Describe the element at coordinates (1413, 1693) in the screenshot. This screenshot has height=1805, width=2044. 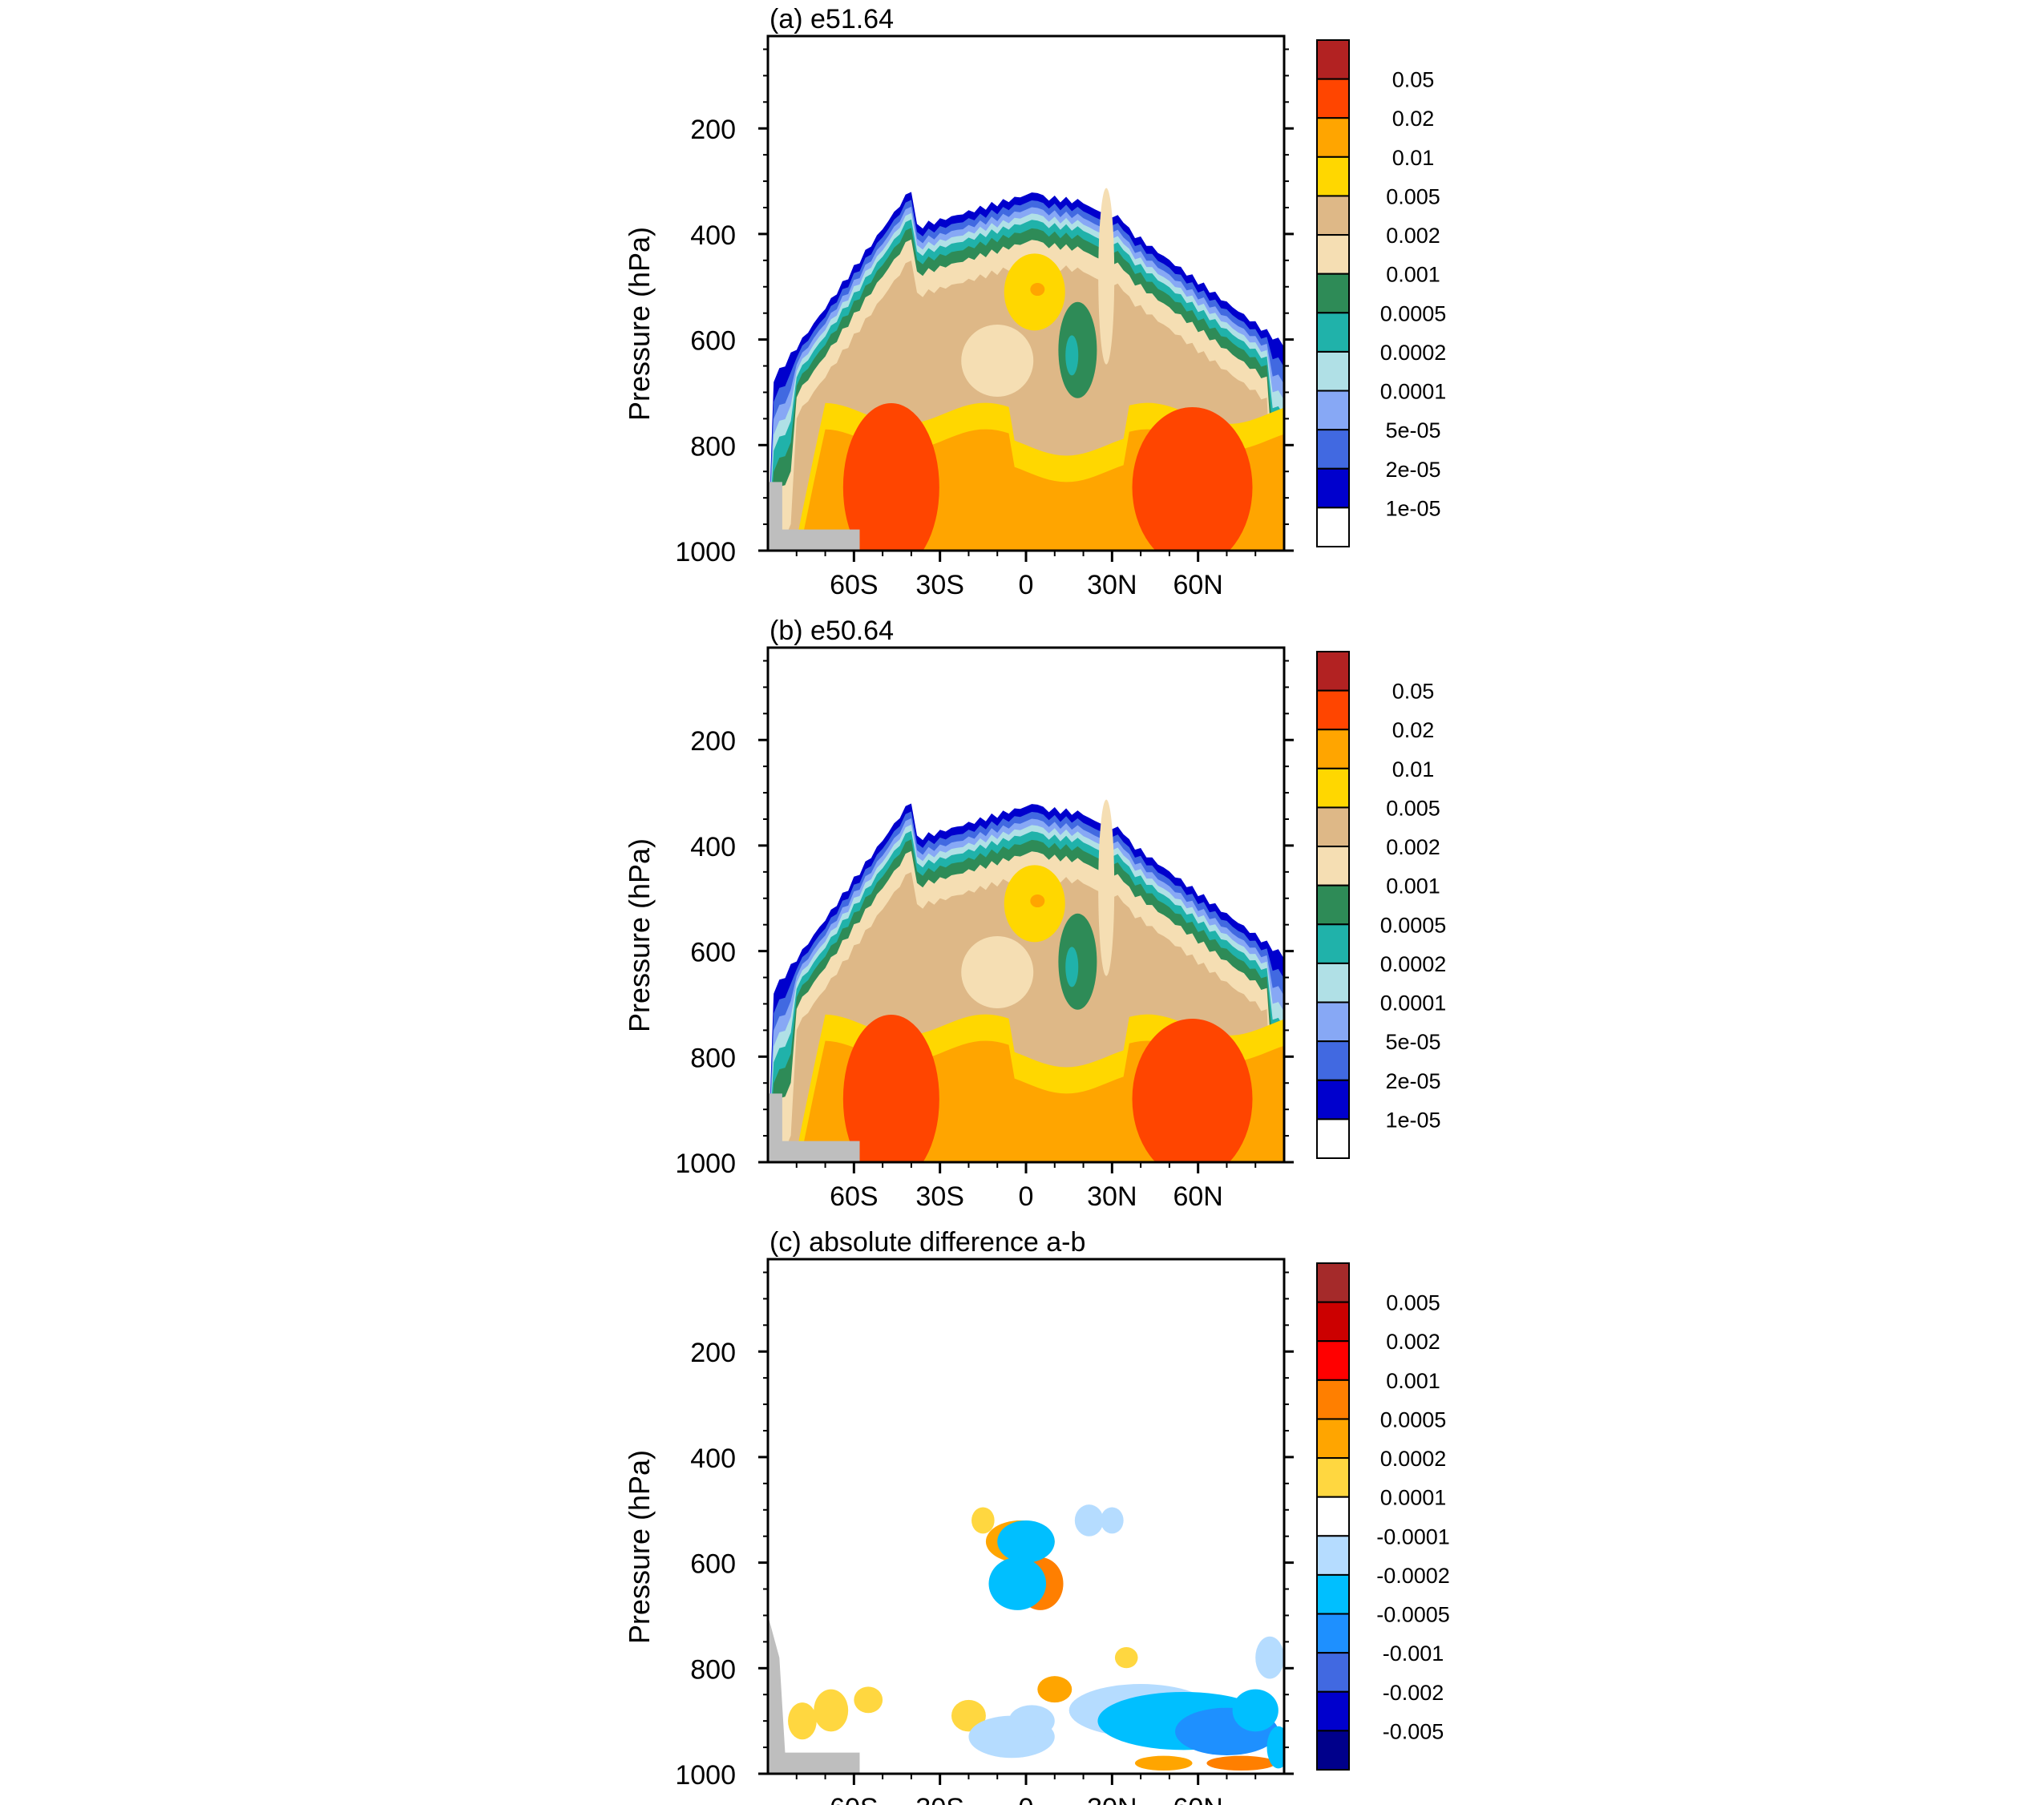
I see `colorbar-label: -0.002` at that location.